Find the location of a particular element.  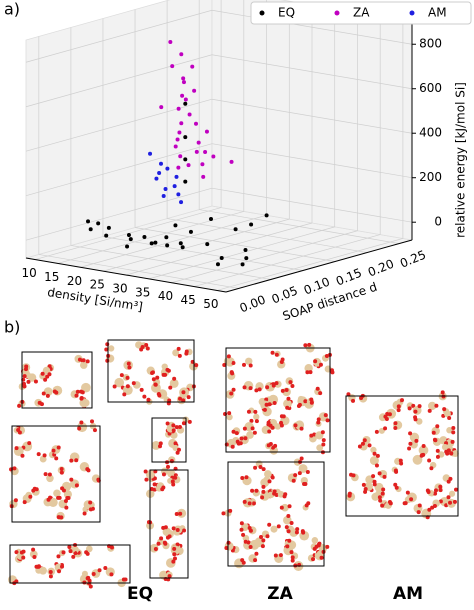

legend-label: ZA is located at coordinates (361, 13).